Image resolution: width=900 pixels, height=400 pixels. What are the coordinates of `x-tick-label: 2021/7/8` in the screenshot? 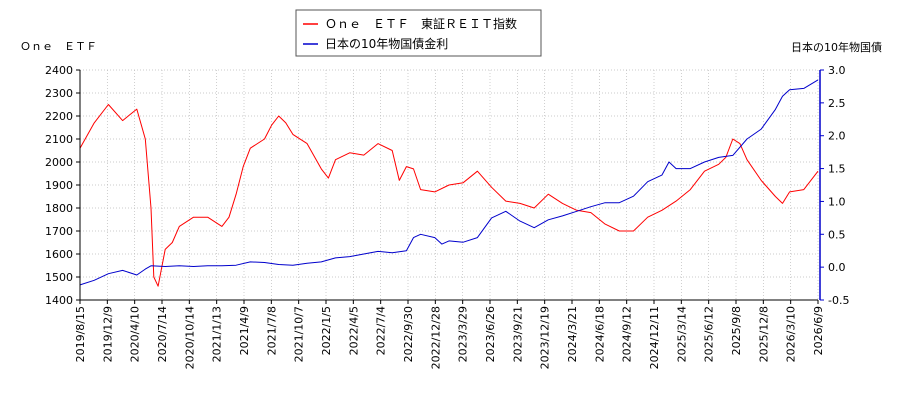 It's located at (271, 330).